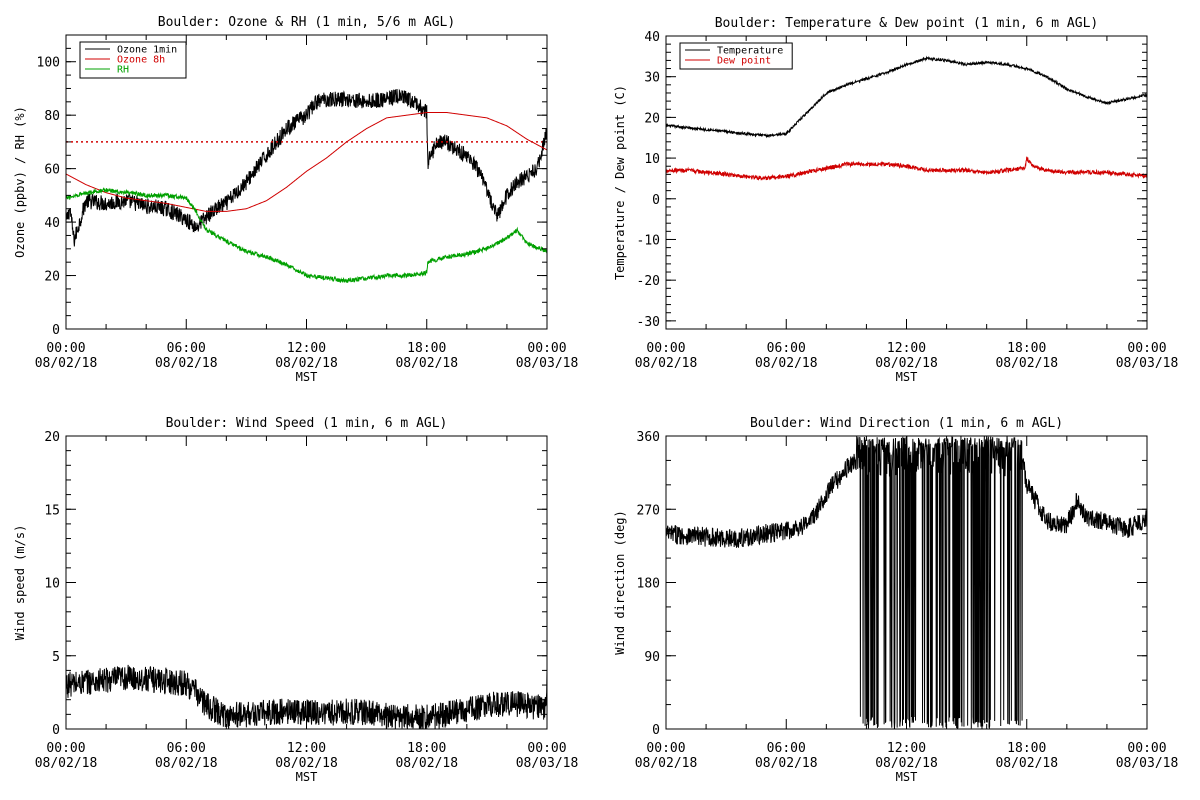 This screenshot has height=800, width=1200. Describe the element at coordinates (906, 97) in the screenshot. I see `series-line-temperature` at that location.